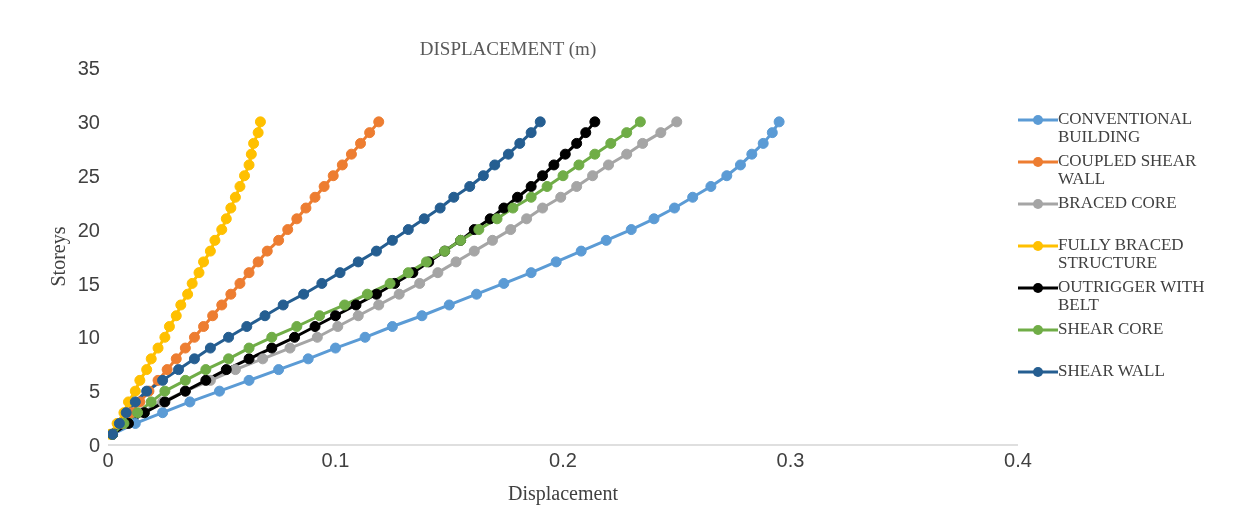  Describe the element at coordinates (1018, 460) in the screenshot. I see `x-tick-label: 0.4` at that location.